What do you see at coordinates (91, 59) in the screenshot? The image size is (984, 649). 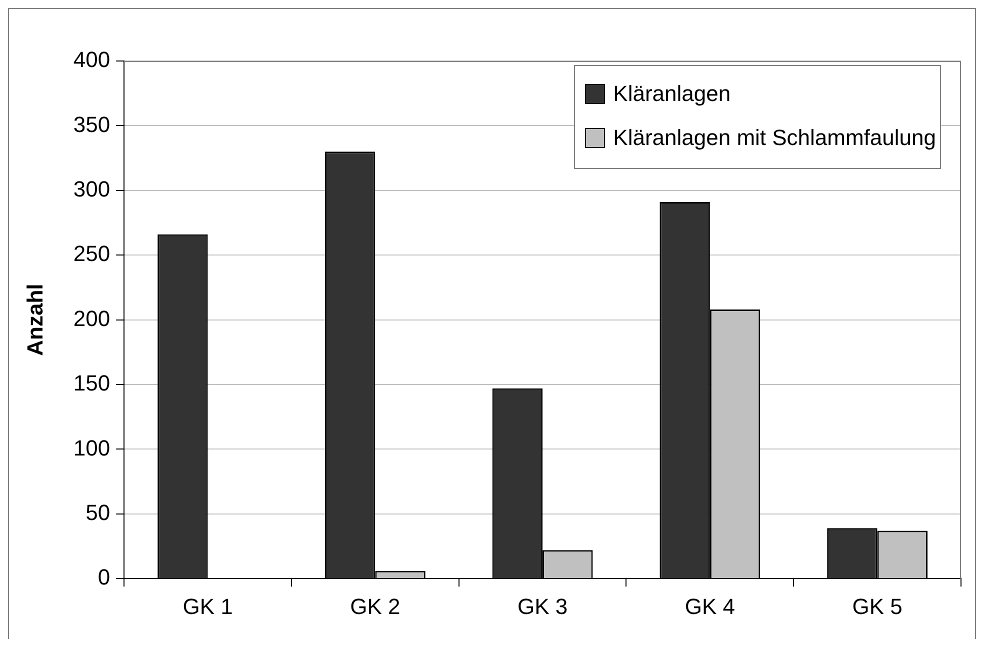 I see `y-tick-label: 400` at bounding box center [91, 59].